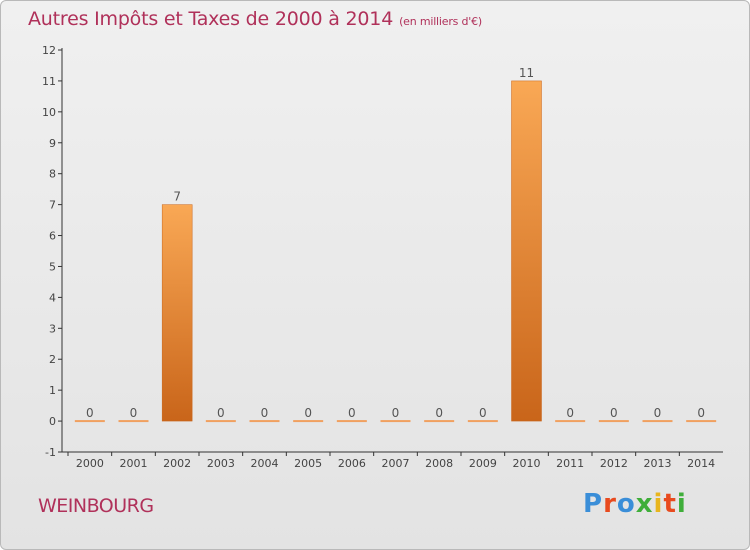  Describe the element at coordinates (52, 205) in the screenshot. I see `y-tick-label: 7` at that location.